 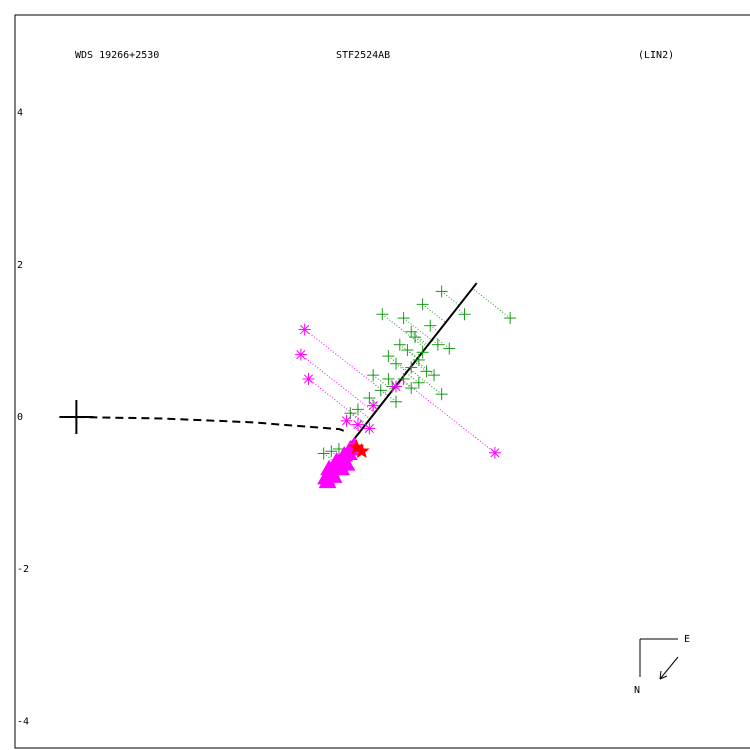 I want to click on compass-east-label: E, so click(x=687, y=639).